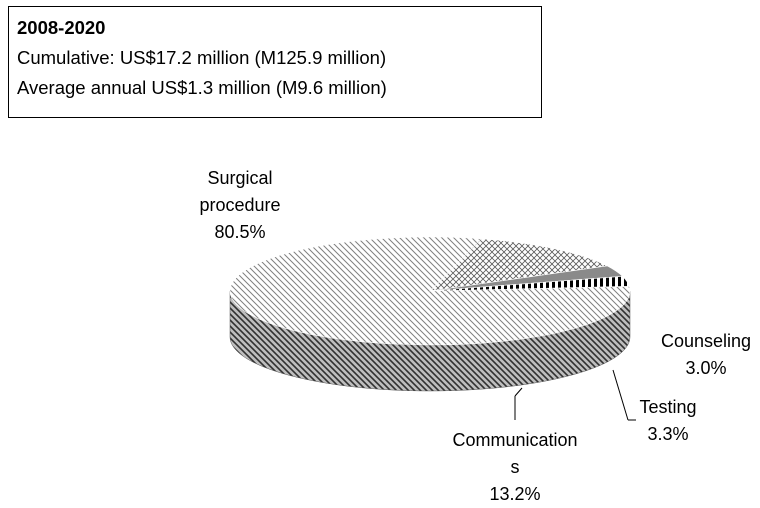 Image resolution: width=760 pixels, height=508 pixels. Describe the element at coordinates (706, 368) in the screenshot. I see `value-label: 3.0%` at that location.